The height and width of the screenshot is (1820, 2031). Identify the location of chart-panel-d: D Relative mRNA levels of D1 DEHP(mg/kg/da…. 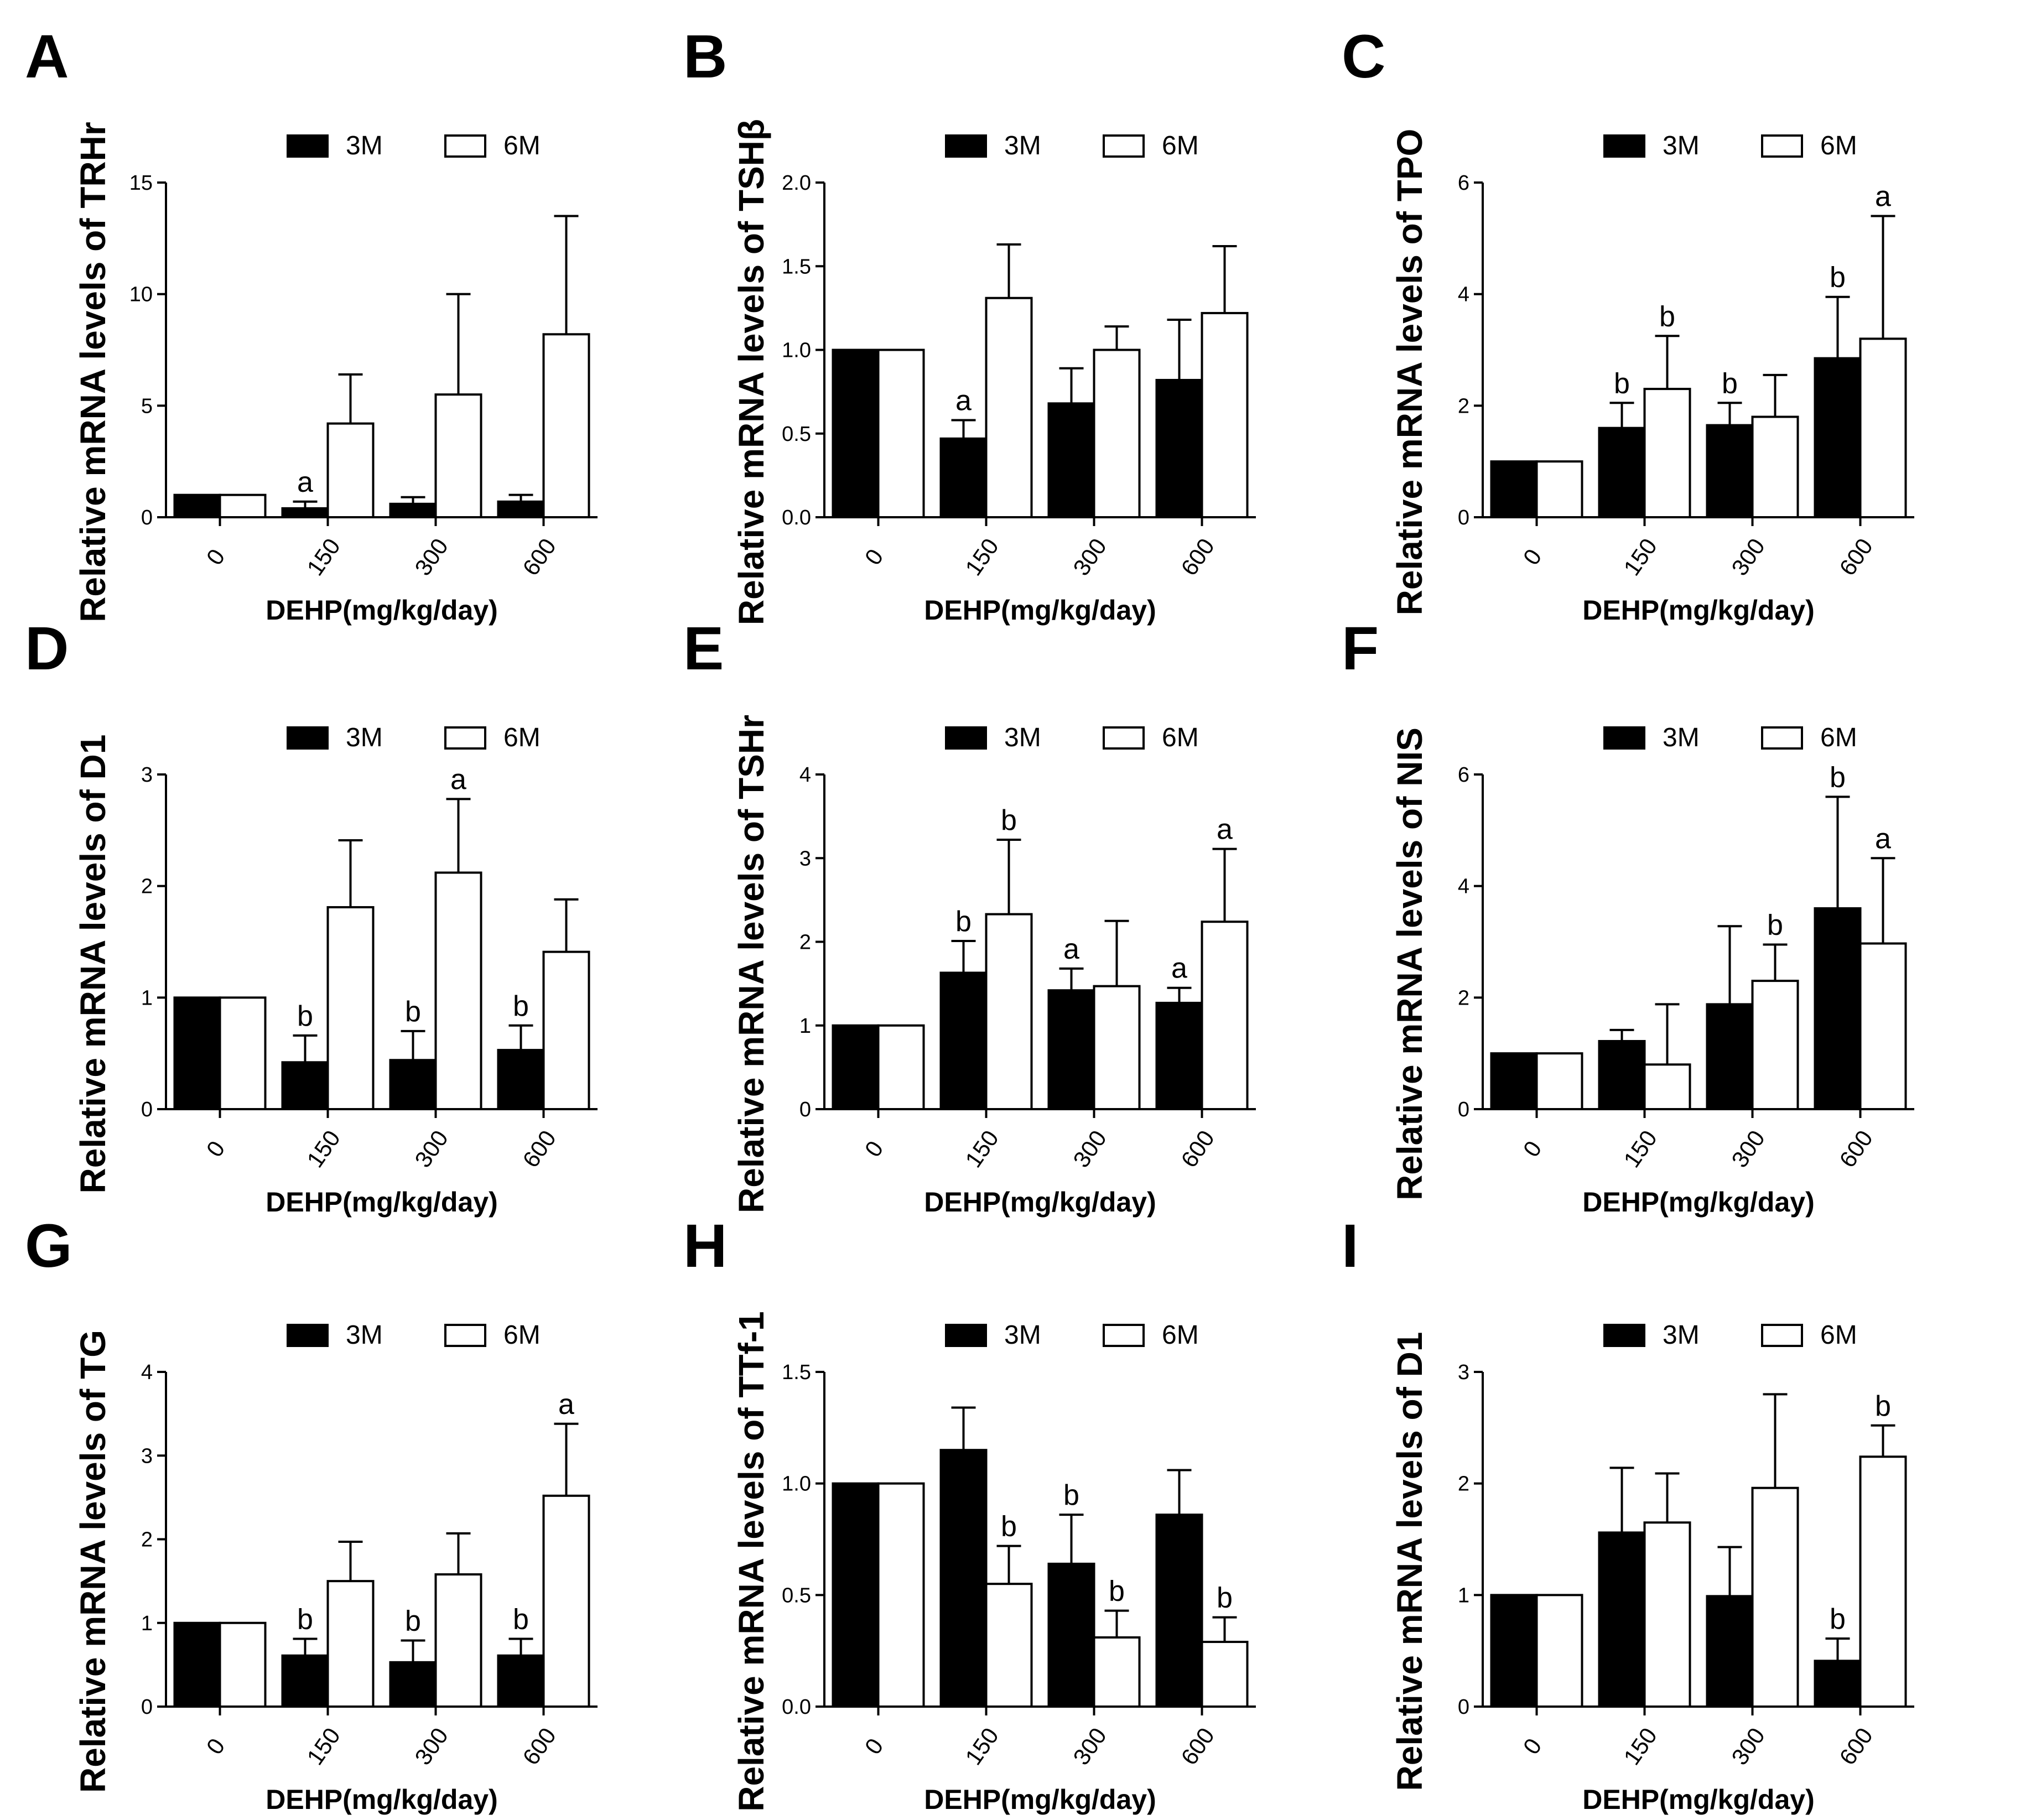
(311, 916).